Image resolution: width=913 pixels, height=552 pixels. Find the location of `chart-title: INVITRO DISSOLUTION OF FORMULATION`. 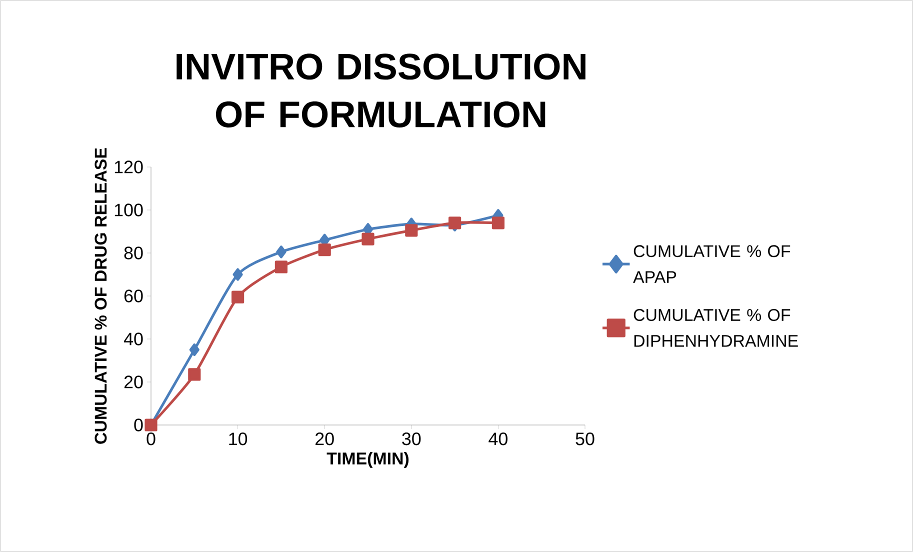

chart-title: INVITRO DISSOLUTION OF FORMULATION is located at coordinates (381, 91).